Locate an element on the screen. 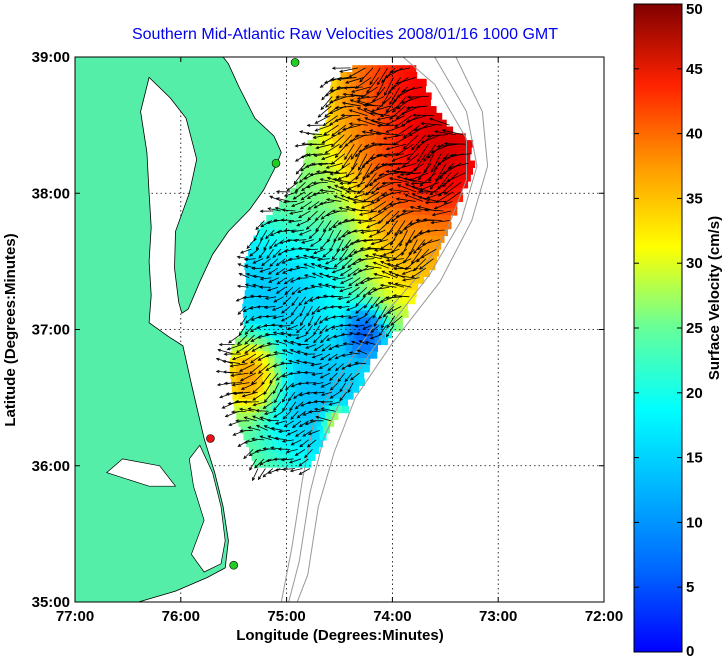 The image size is (724, 659). colorbar-tick-label: 10 is located at coordinates (694, 522).